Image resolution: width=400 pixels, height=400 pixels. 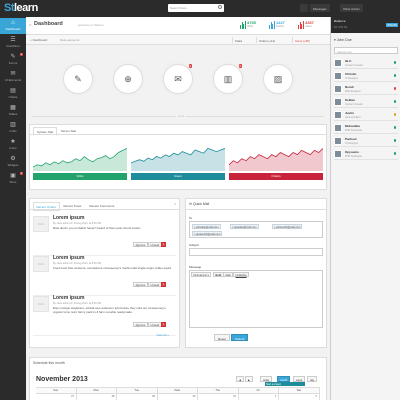 What do you see at coordinates (13, 94) in the screenshot?
I see `nav-item-charts: ▤ Charts` at bounding box center [13, 94].